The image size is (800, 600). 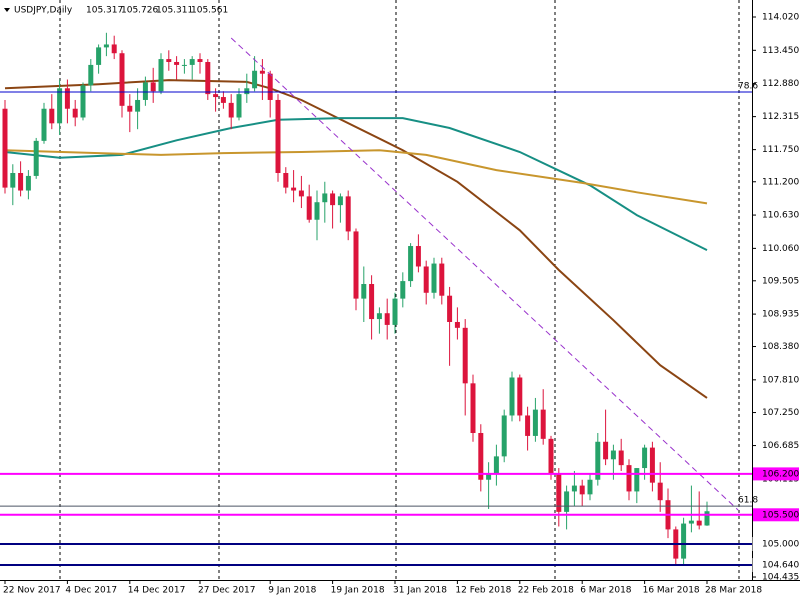 I want to click on y-tick-label: 111.750, so click(x=780, y=150).